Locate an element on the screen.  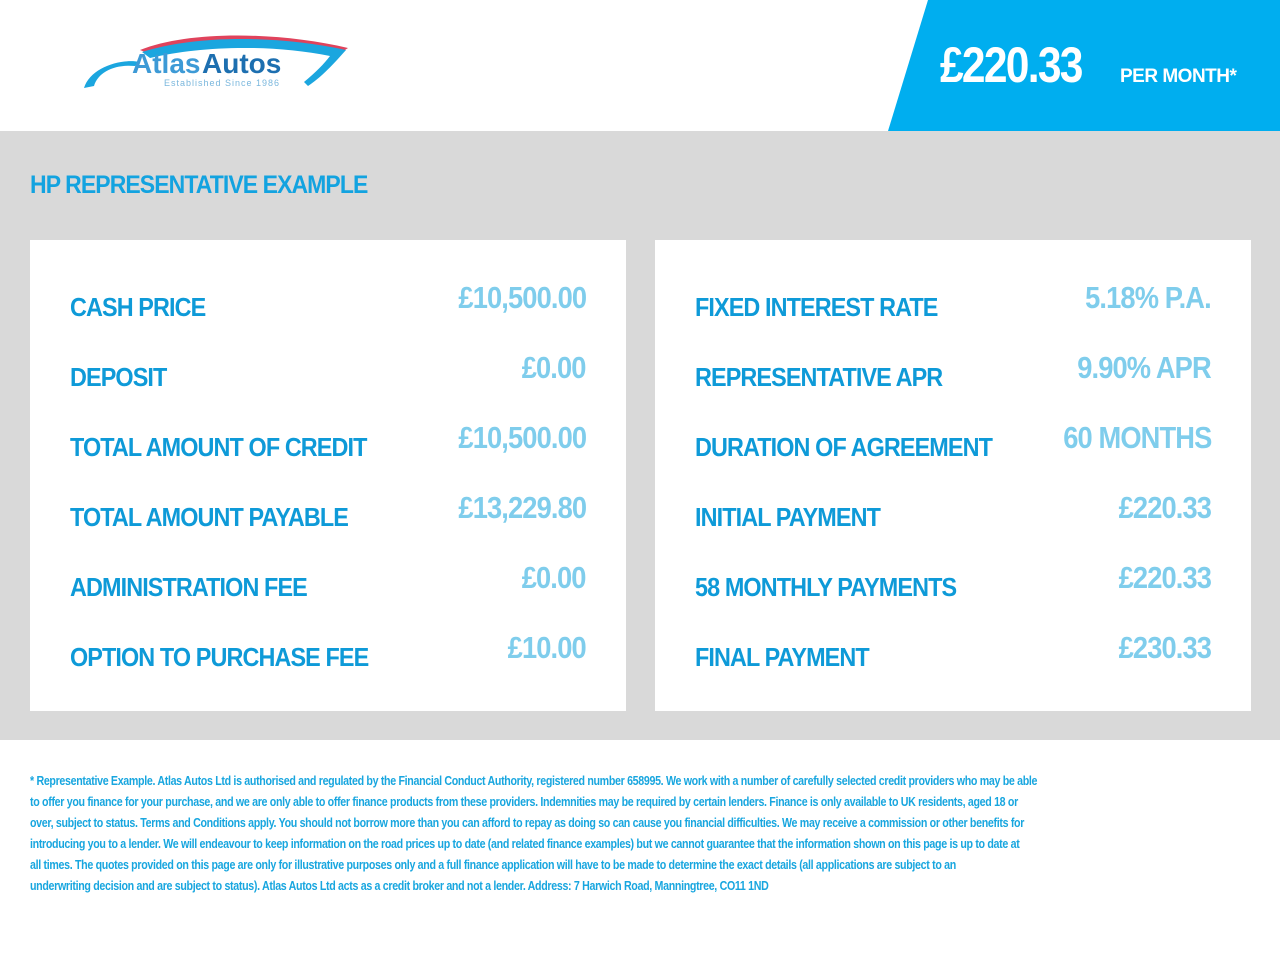
finance-row: INITIAL PAYMENT £220.33 is located at coordinates (953, 525).